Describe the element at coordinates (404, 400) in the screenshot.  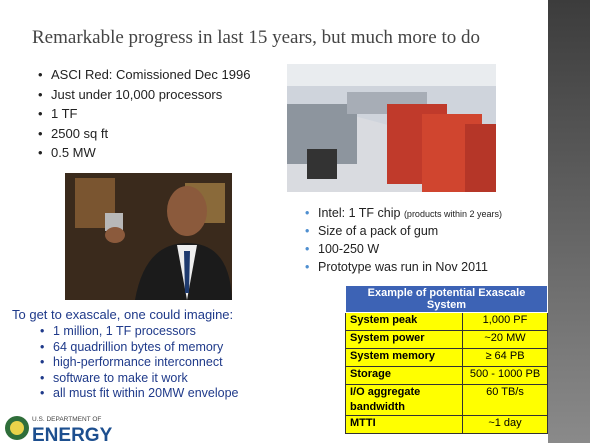
I see `table-key: I/O aggregate bandwidth` at that location.